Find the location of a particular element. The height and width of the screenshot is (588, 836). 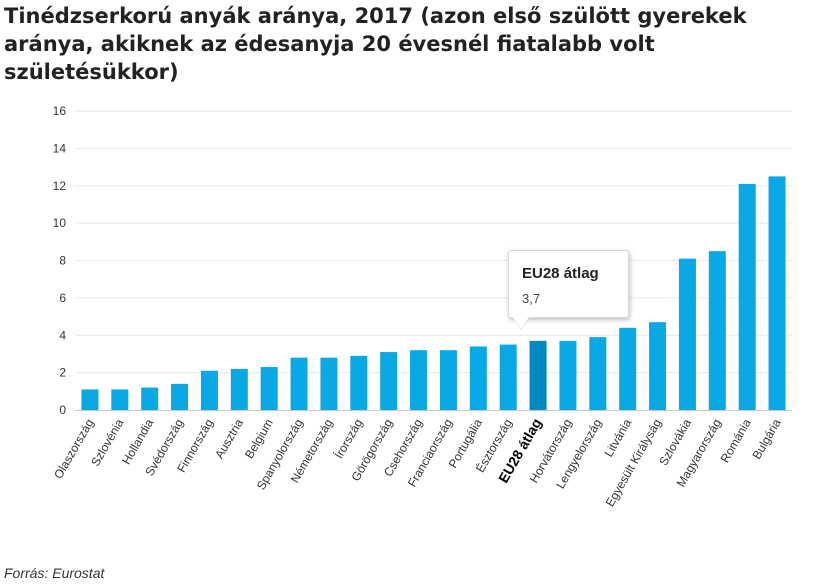

tooltip-value: 3,7 is located at coordinates (531, 298).